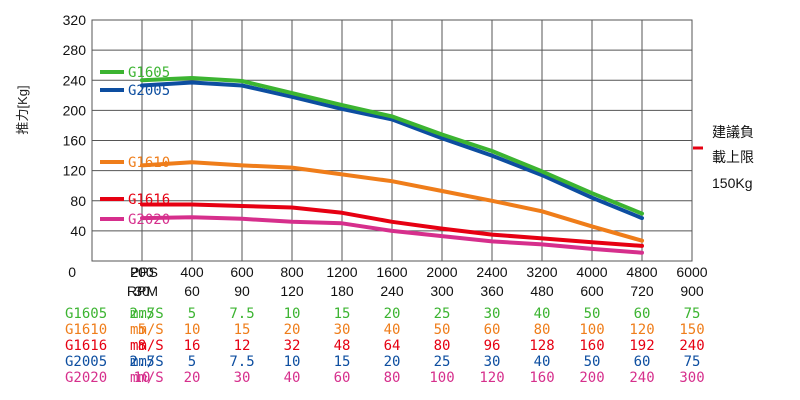 This screenshot has height=400, width=800. What do you see at coordinates (22, 109) in the screenshot?
I see `y-axis-label: 推力[Kg]` at bounding box center [22, 109].